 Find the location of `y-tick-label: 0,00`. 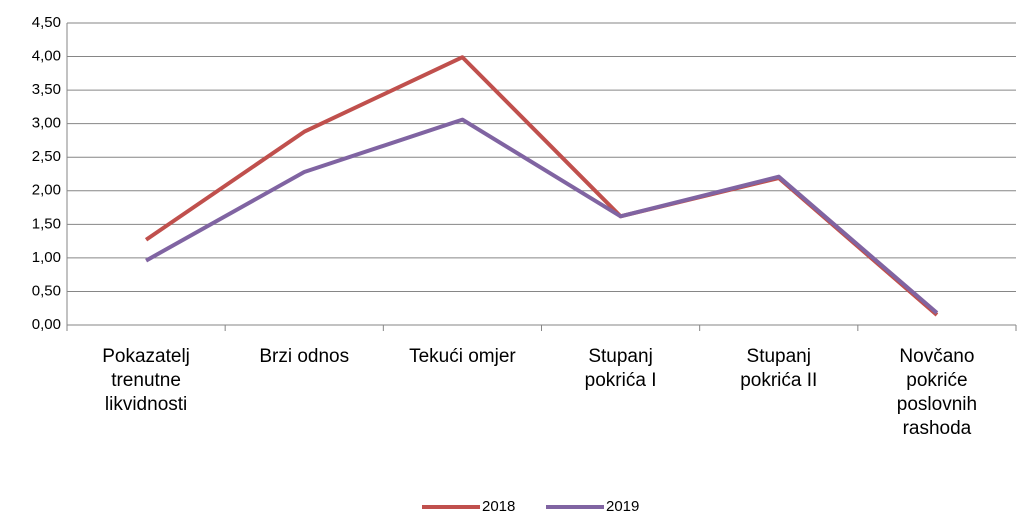

y-tick-label: 0,00 is located at coordinates (46, 324).